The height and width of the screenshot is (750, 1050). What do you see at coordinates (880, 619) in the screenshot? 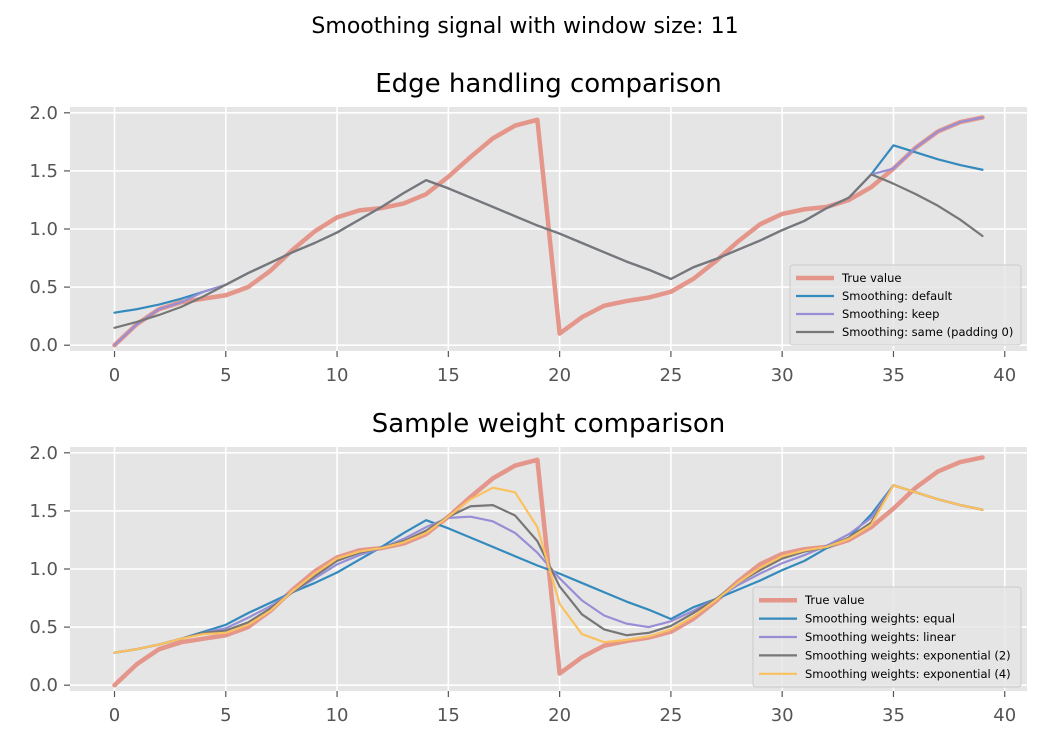
I see `legend-label: Smoothing weights: equal` at bounding box center [880, 619].